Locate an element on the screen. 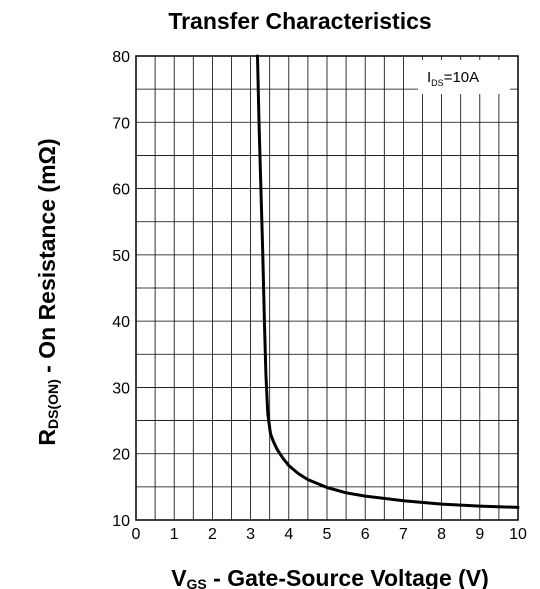 The width and height of the screenshot is (540, 589). x-tick-label: 10 is located at coordinates (518, 534).